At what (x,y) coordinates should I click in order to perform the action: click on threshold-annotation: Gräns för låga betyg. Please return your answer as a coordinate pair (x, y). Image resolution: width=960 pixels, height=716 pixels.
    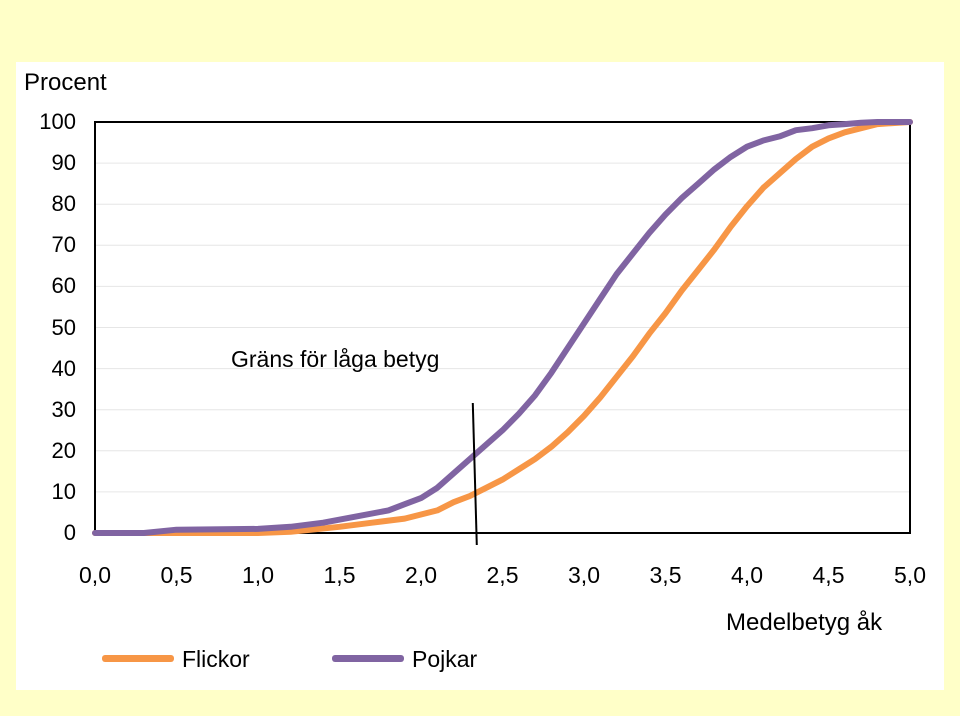
    Looking at the image, I should click on (335, 359).